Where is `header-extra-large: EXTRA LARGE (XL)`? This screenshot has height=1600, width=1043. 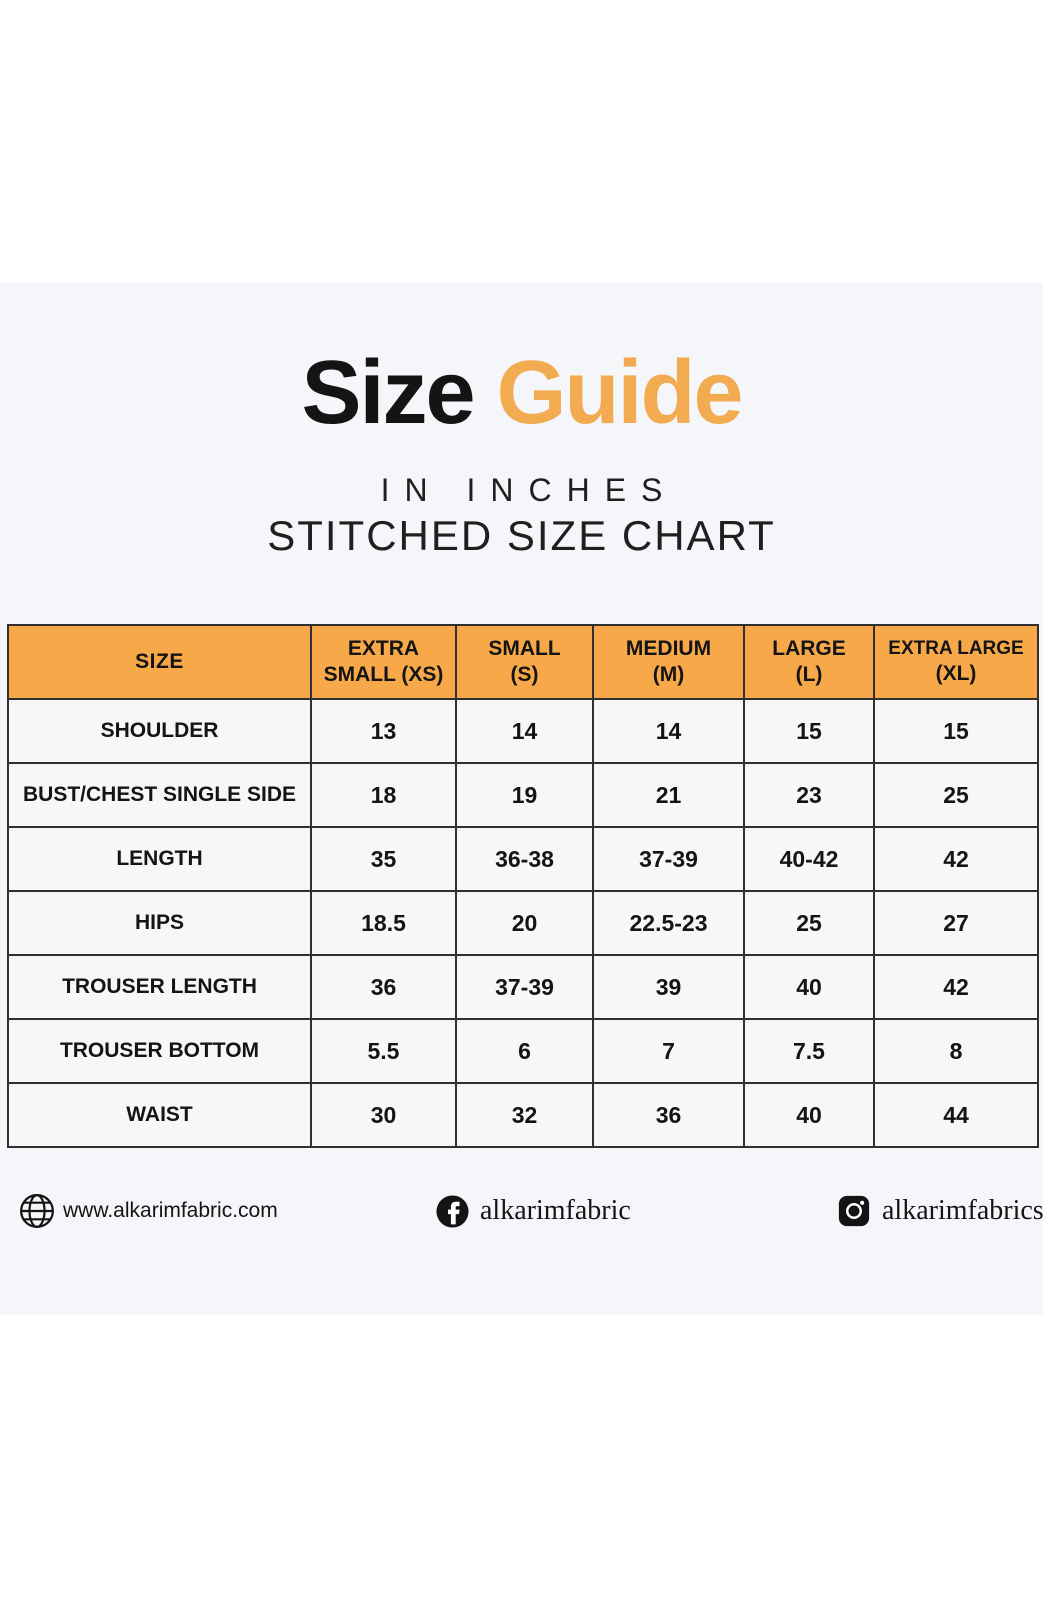
header-extra-large: EXTRA LARGE (XL) is located at coordinates (956, 662).